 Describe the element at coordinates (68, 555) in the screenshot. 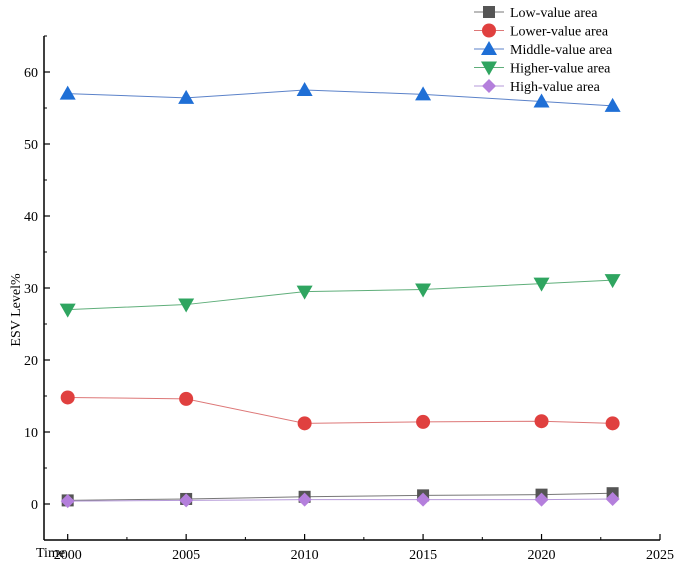

I see `x-tick-label: 2000` at that location.